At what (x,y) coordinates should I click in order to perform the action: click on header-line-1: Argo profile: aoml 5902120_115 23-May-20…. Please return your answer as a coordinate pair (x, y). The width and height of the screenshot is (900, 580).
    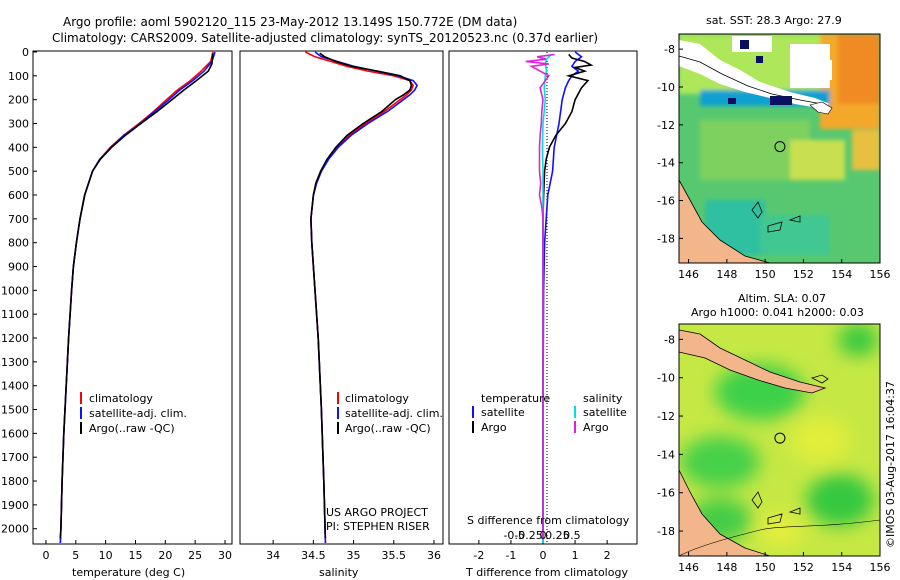
    Looking at the image, I should click on (290, 22).